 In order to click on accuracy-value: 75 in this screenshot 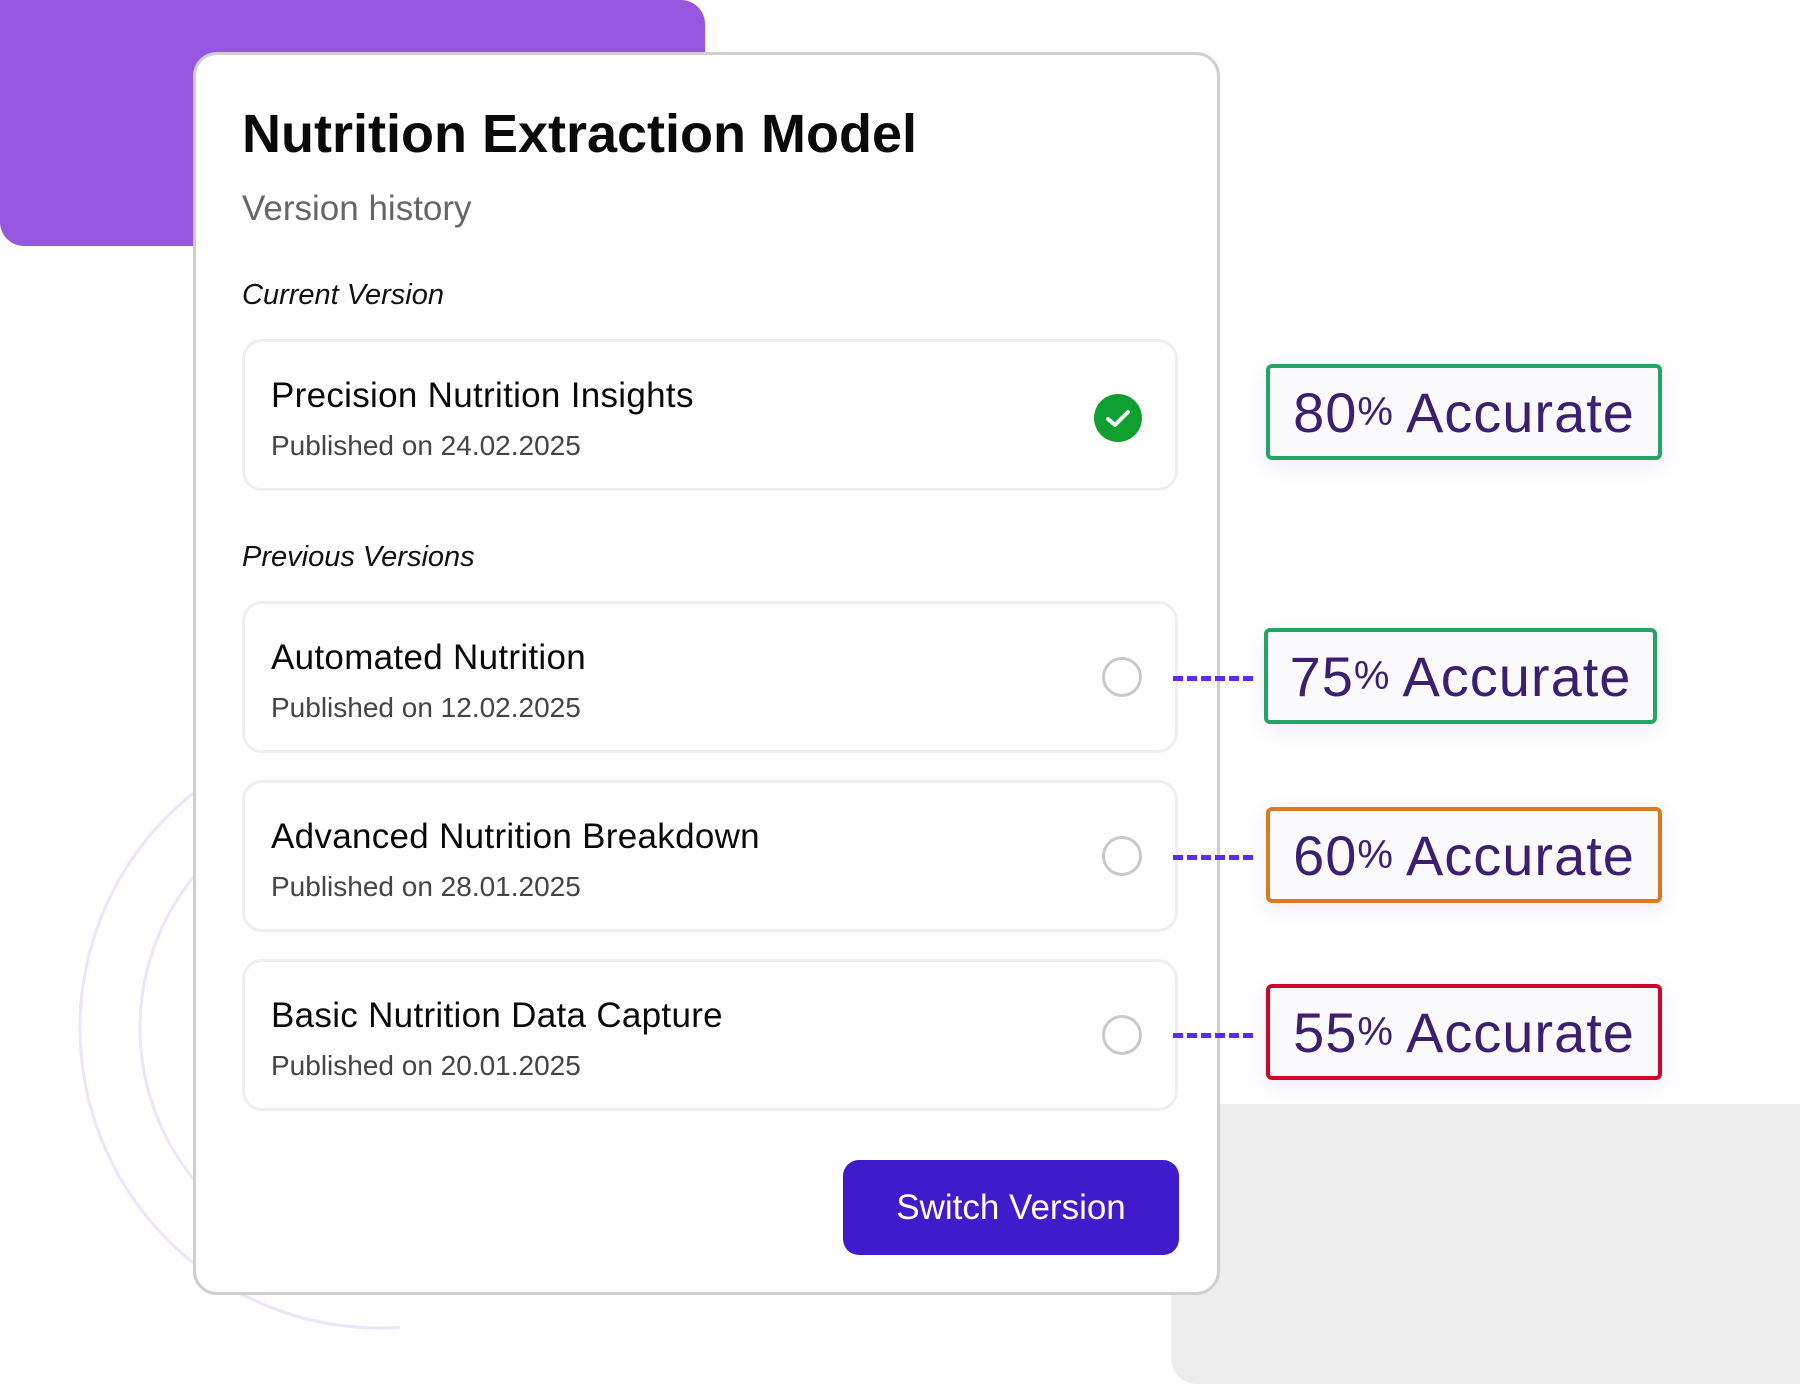, I will do `click(1321, 676)`.